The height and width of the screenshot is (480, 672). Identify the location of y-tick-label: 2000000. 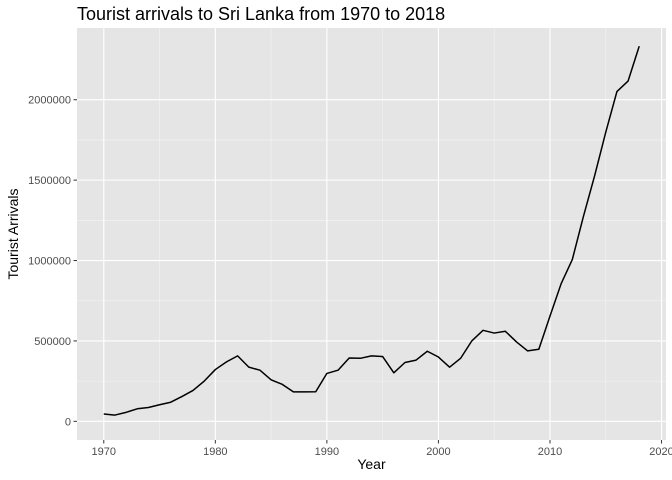
(49, 101).